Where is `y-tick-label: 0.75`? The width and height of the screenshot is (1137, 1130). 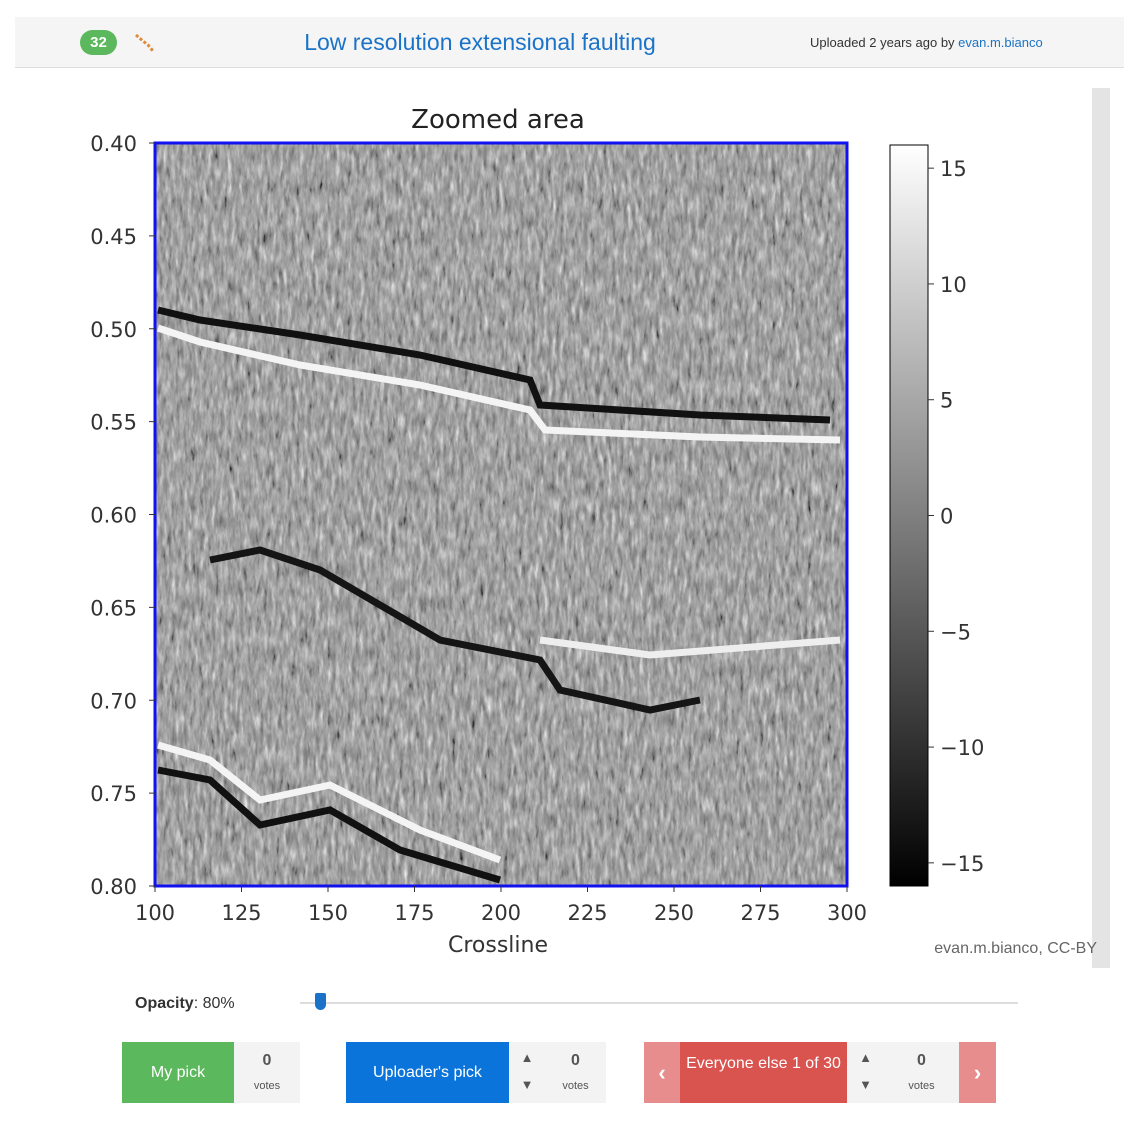 y-tick-label: 0.75 is located at coordinates (113, 794).